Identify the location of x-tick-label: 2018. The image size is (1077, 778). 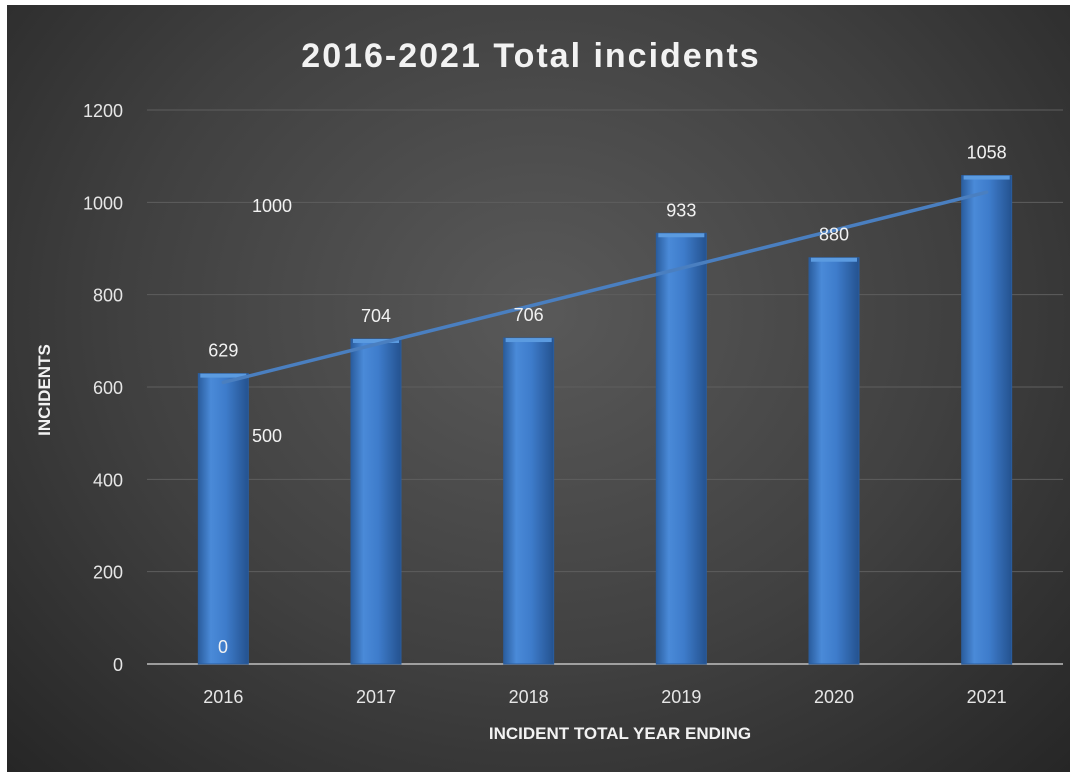
(529, 697).